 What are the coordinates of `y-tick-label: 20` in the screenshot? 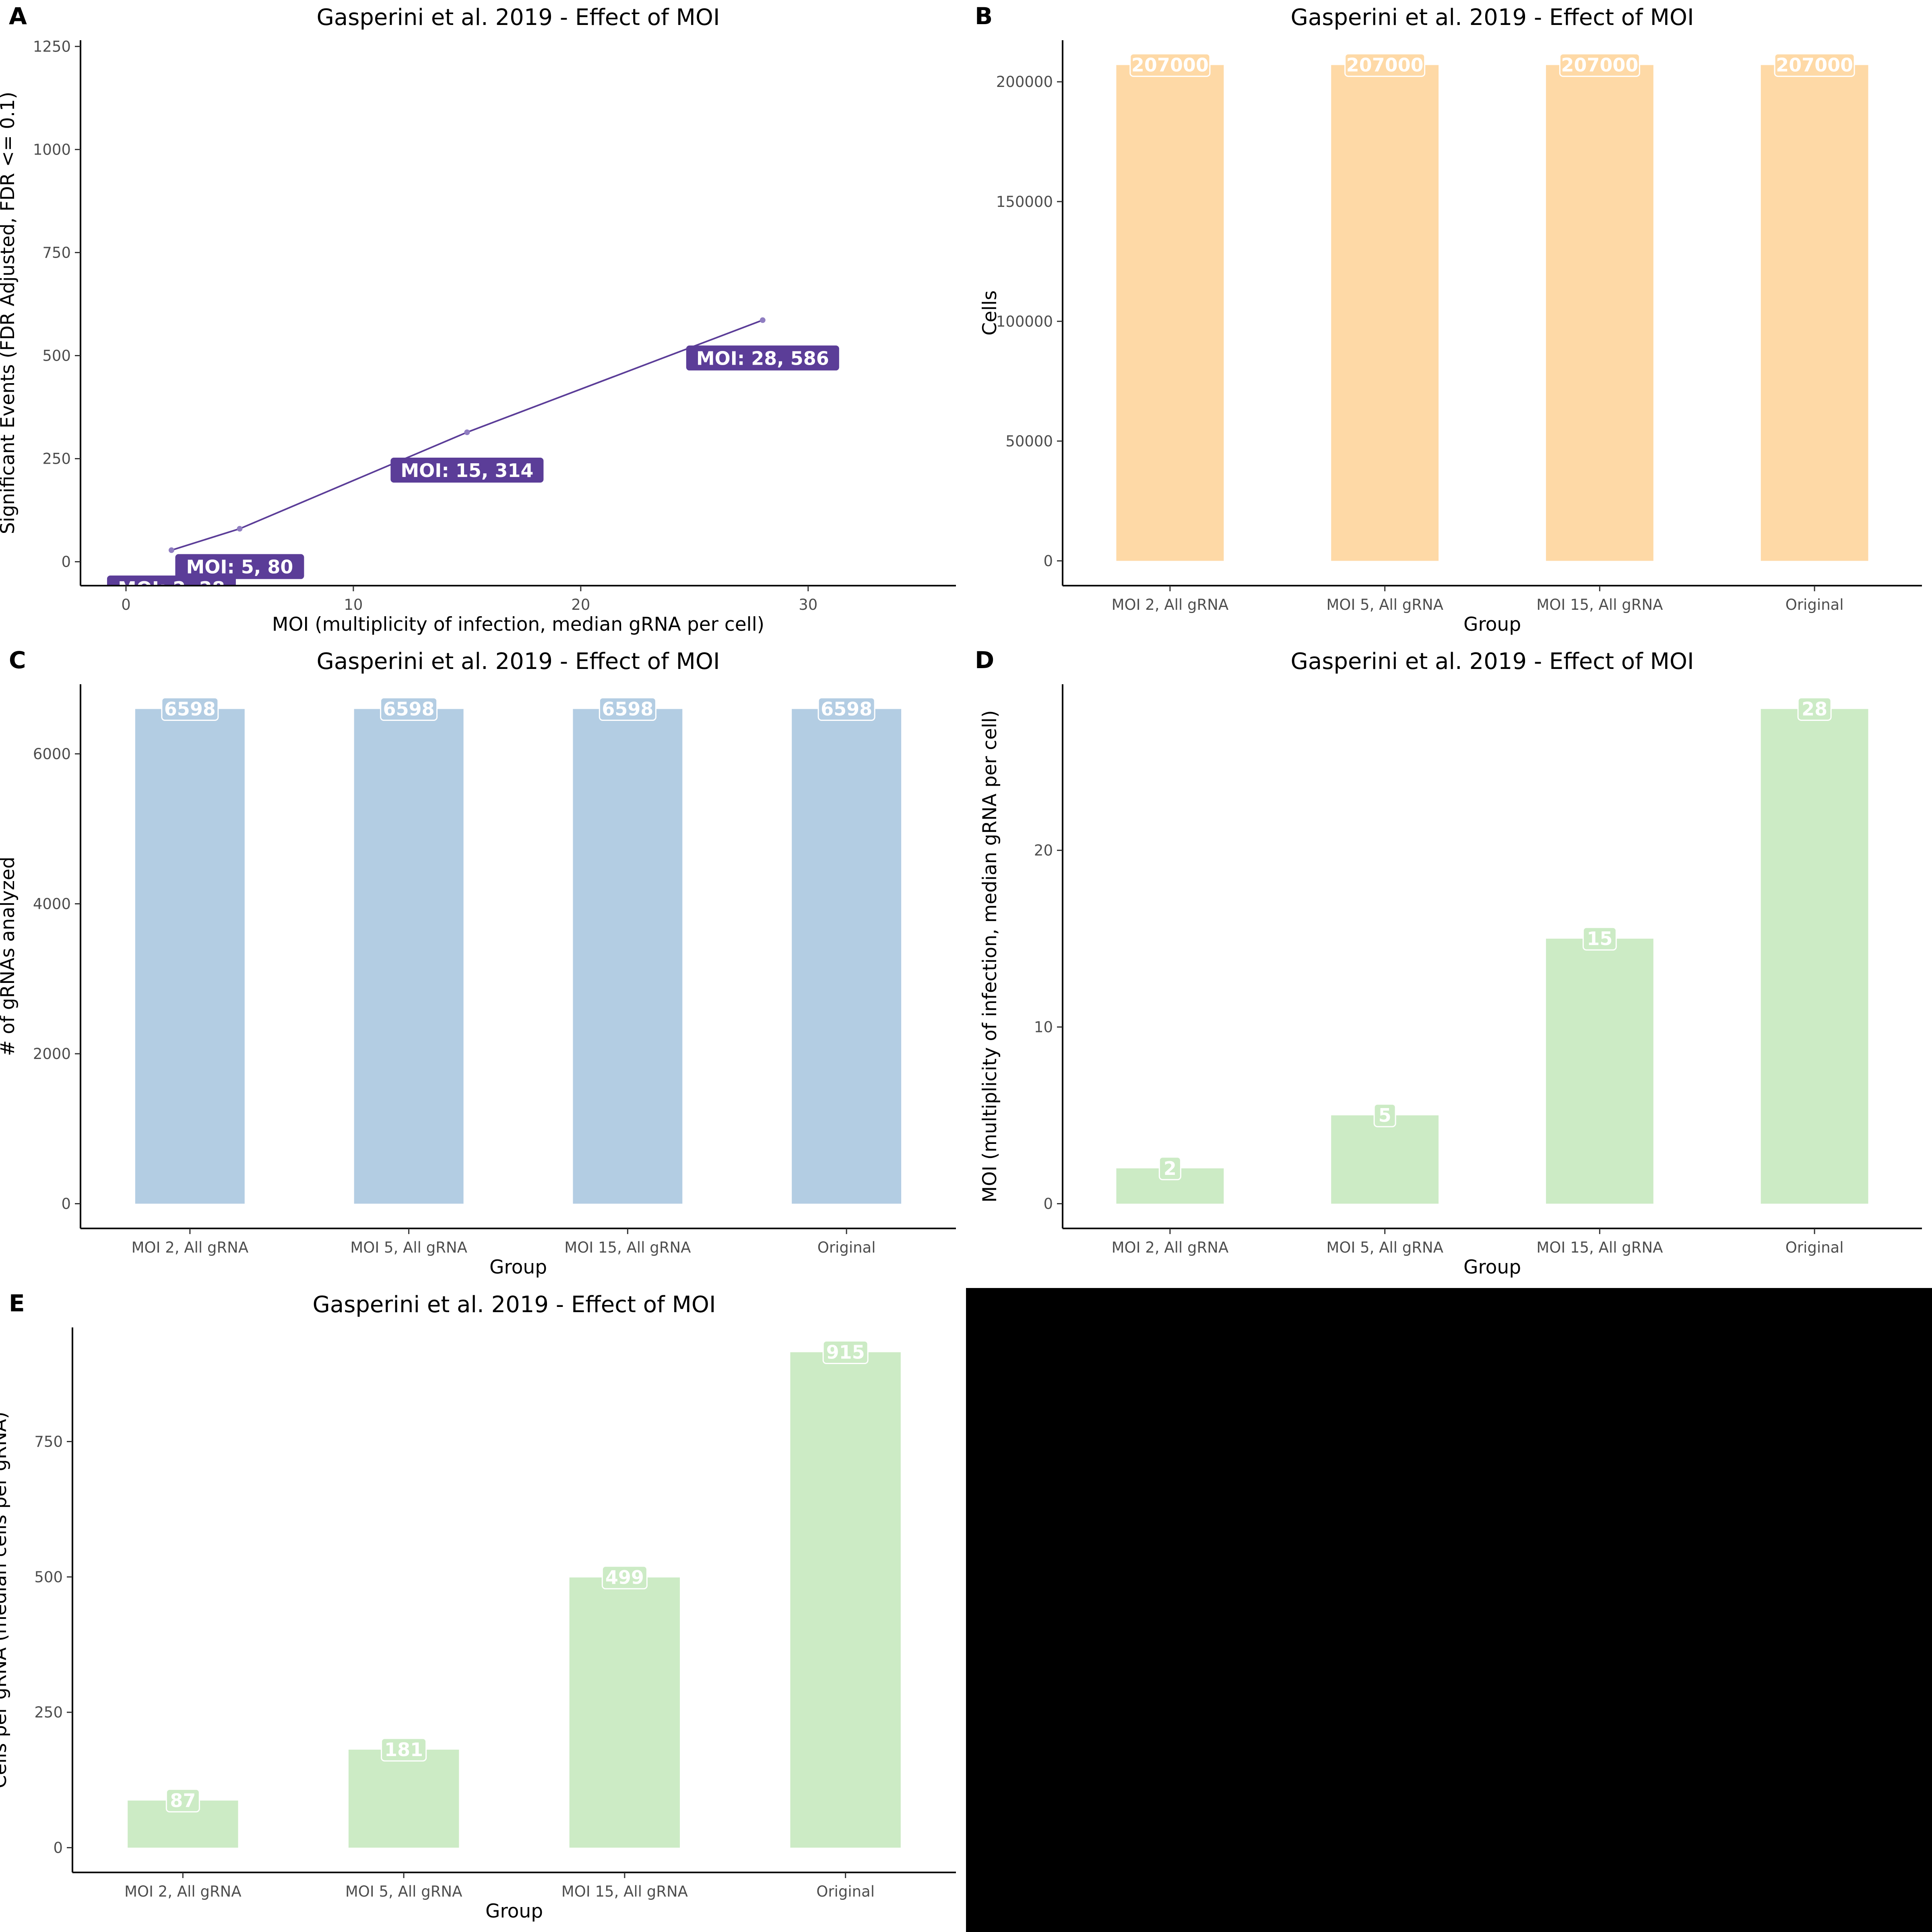 It's located at (1043, 850).